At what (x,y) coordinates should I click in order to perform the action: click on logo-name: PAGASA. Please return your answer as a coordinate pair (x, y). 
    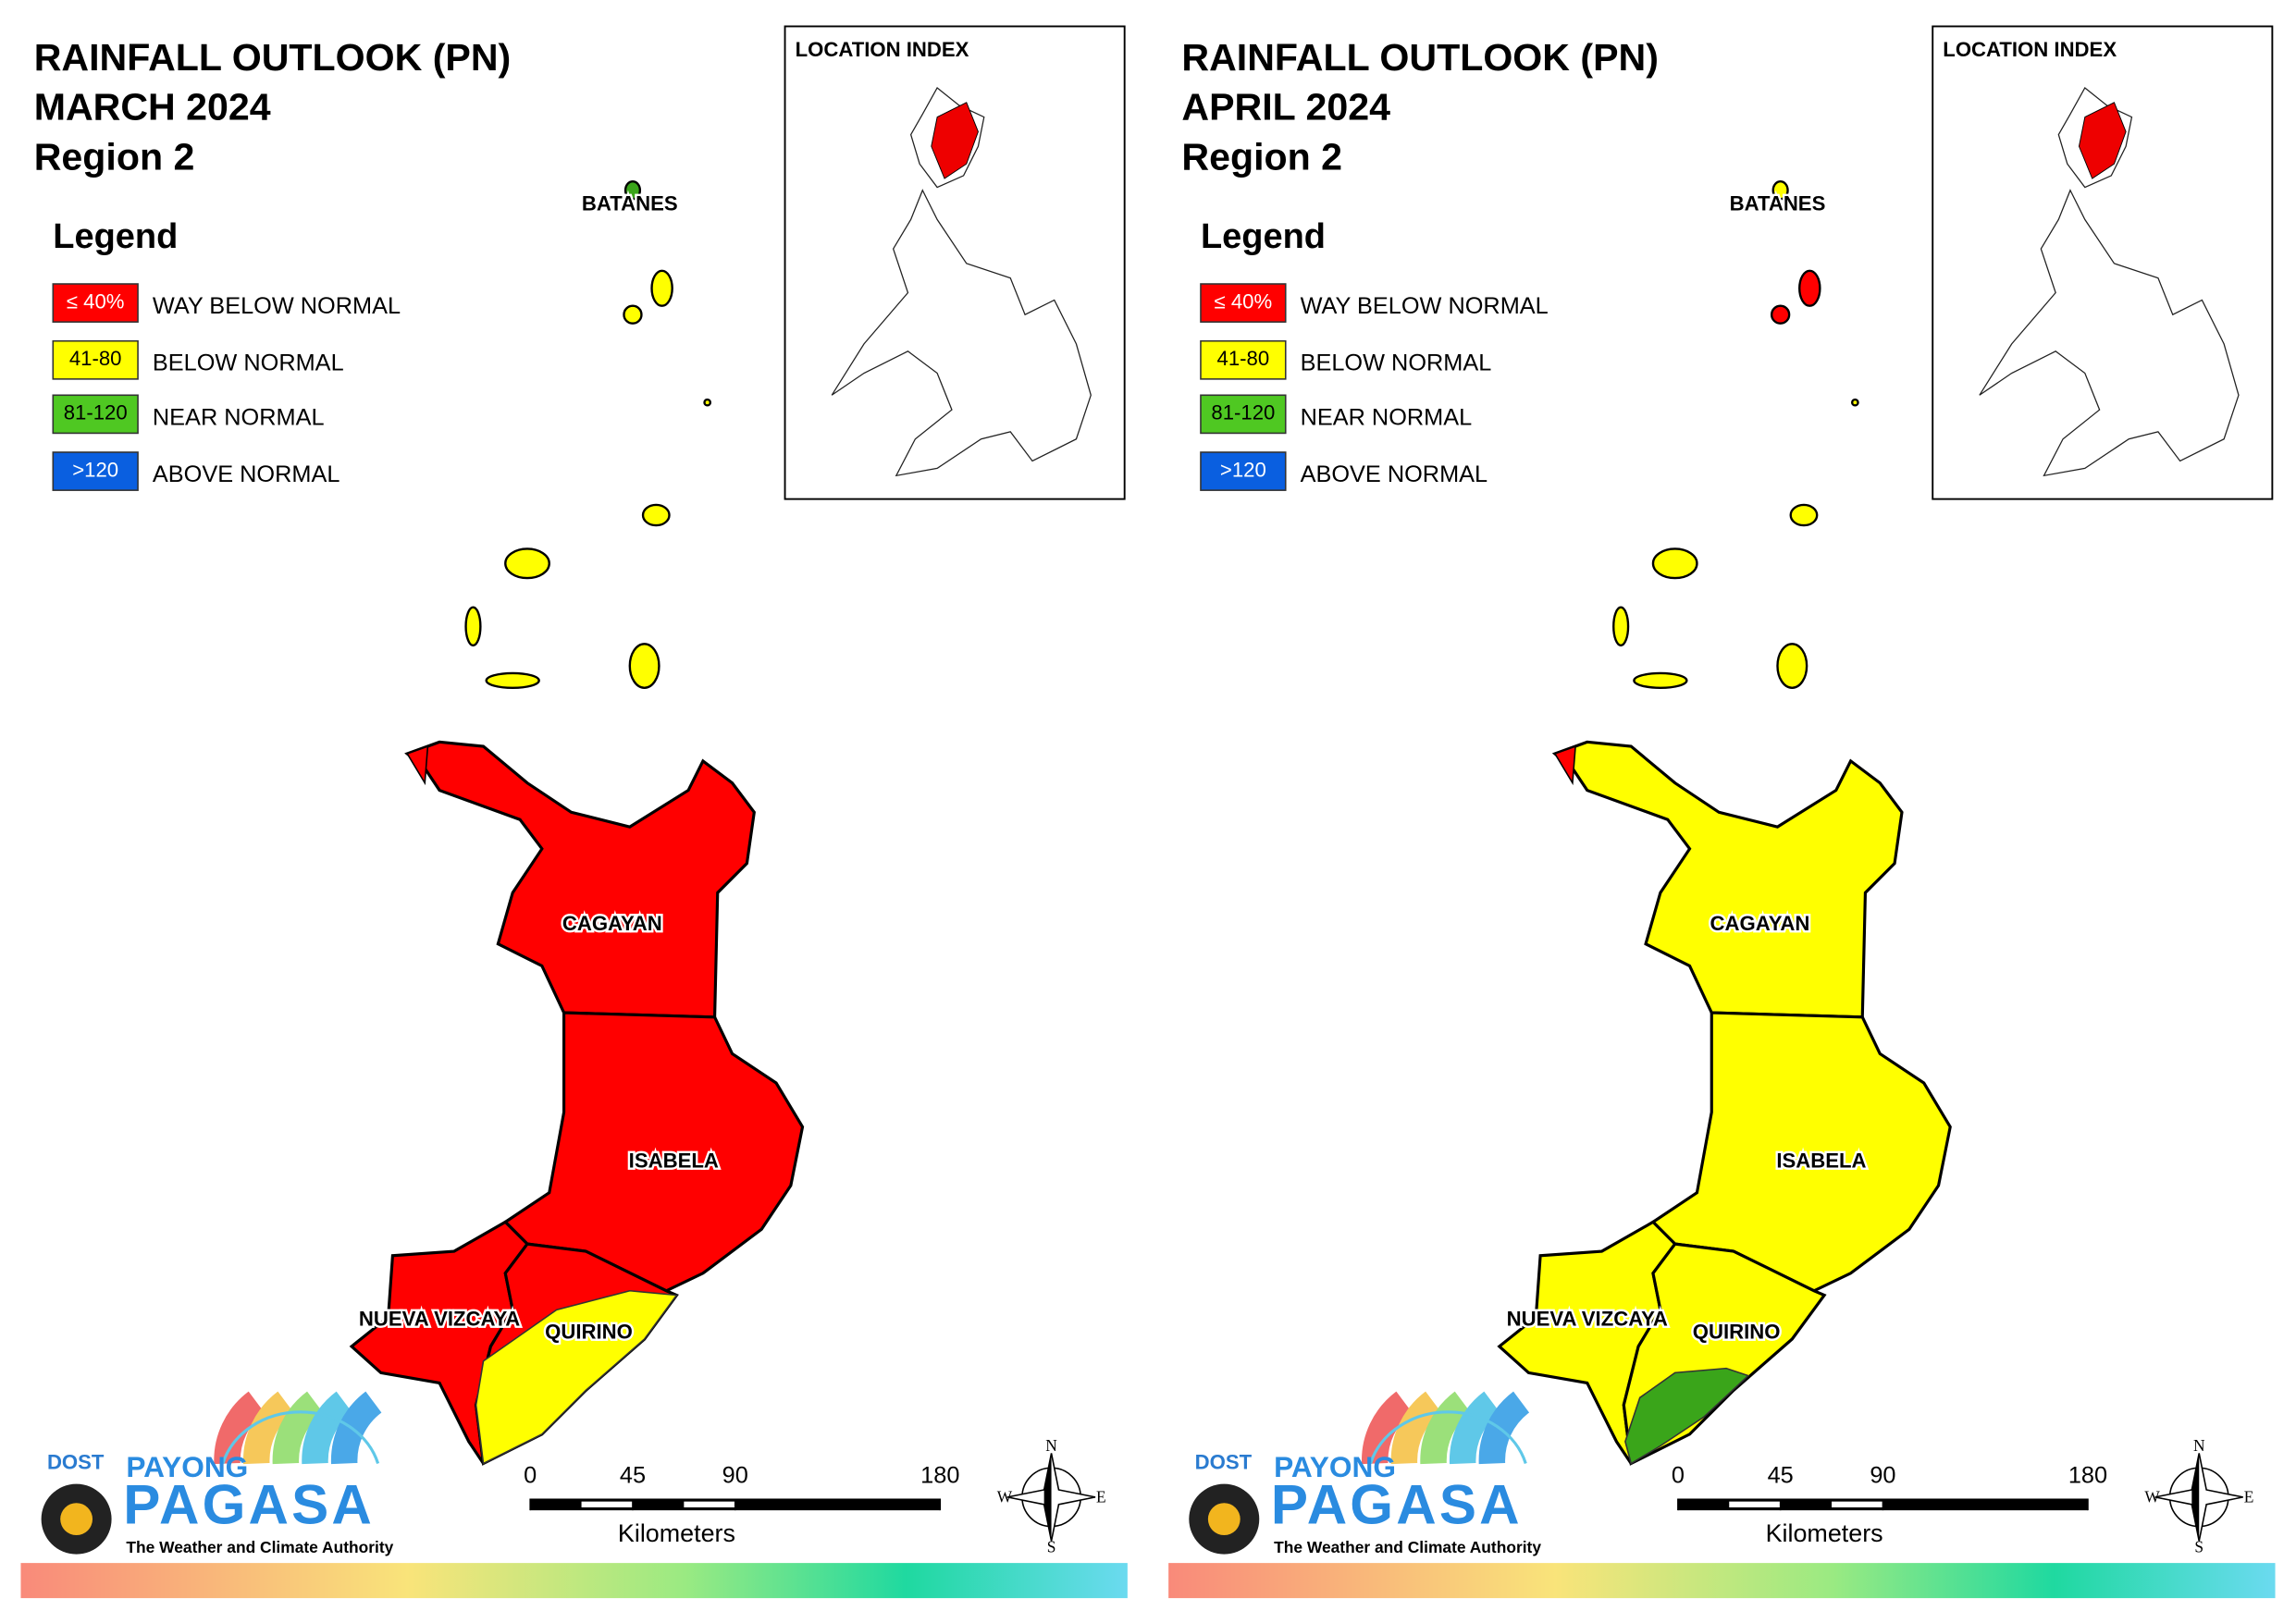
    Looking at the image, I should click on (249, 1504).